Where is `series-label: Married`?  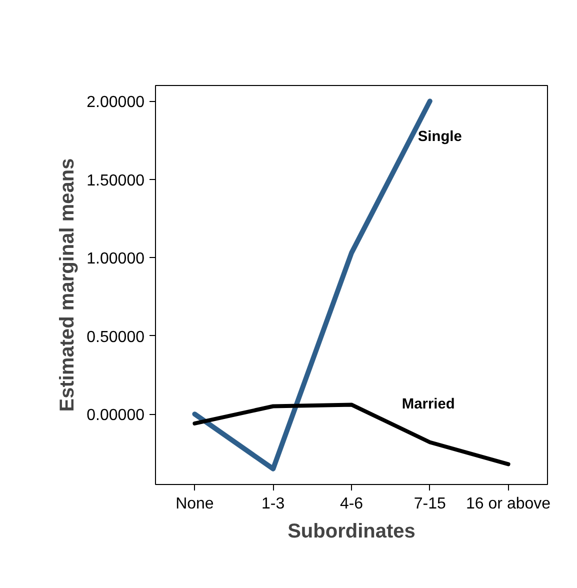
series-label: Married is located at coordinates (428, 404).